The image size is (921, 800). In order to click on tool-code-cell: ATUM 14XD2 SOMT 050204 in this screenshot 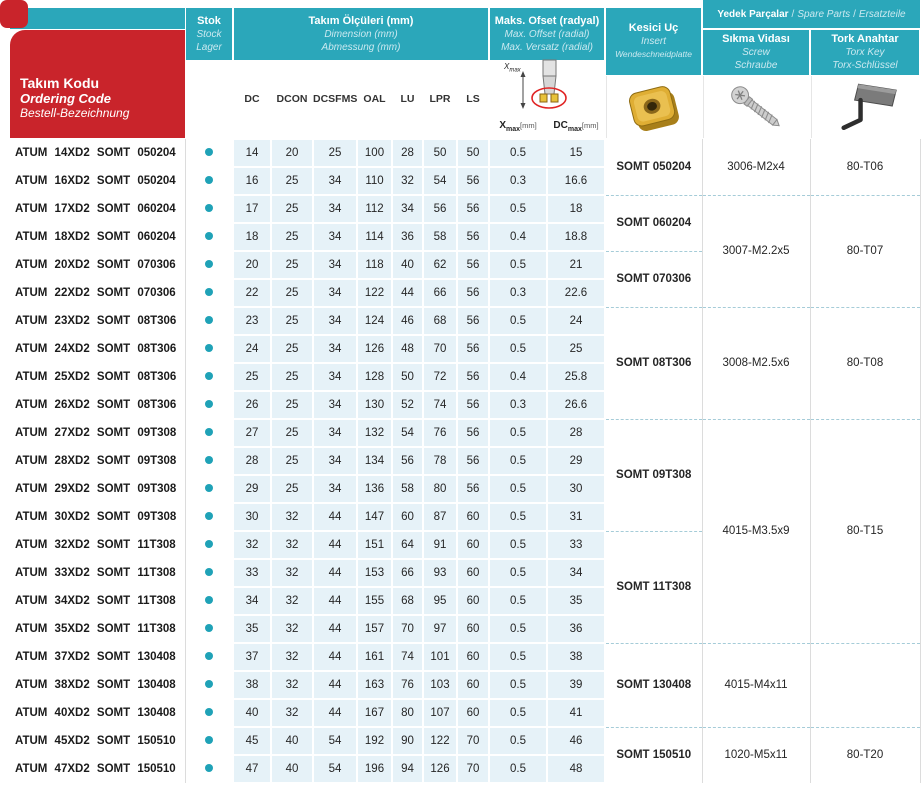, I will do `click(98, 153)`.